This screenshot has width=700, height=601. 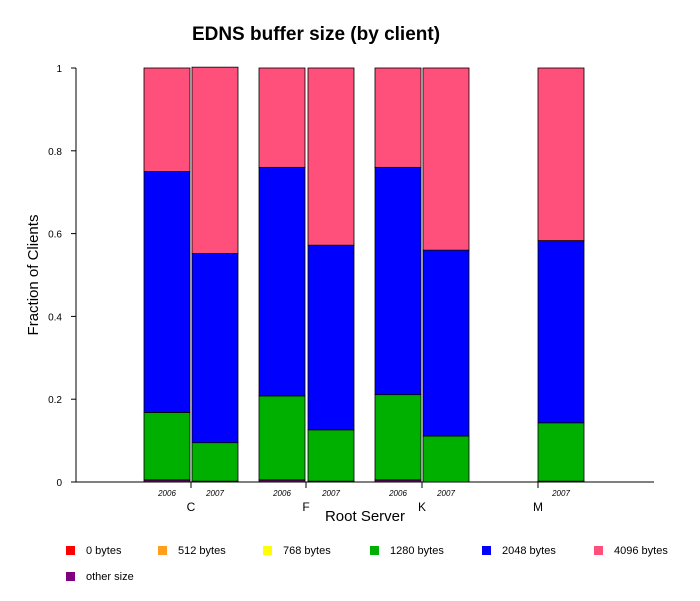 I want to click on legend-label: 2048 bytes, so click(x=529, y=551).